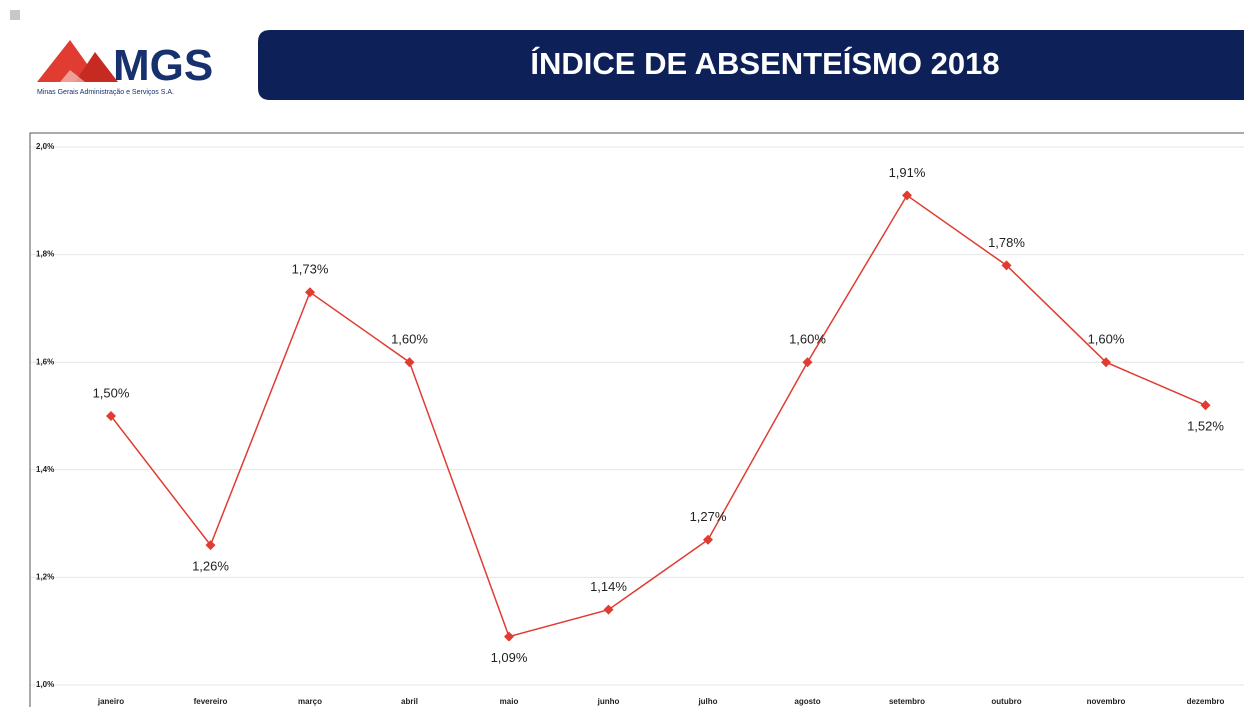 This screenshot has width=1244, height=707. What do you see at coordinates (45, 469) in the screenshot?
I see `y-tick-label: 1,4%` at bounding box center [45, 469].